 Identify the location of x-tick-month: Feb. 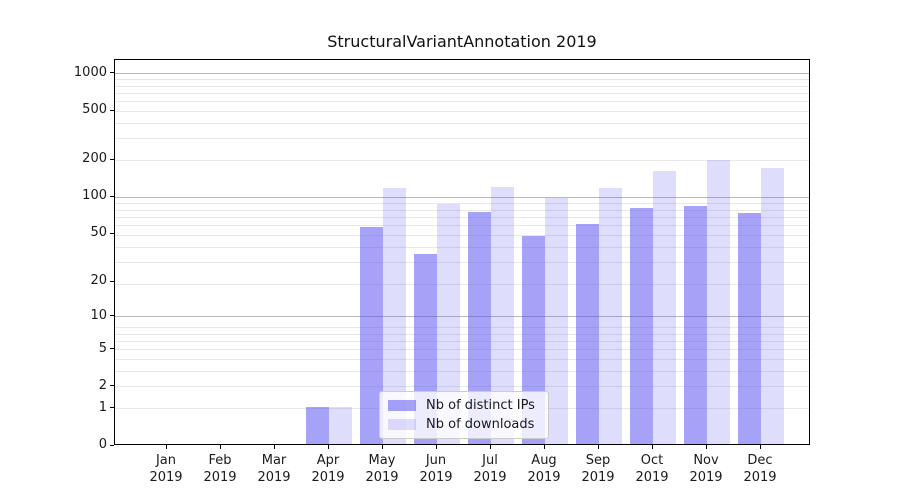
(220, 460).